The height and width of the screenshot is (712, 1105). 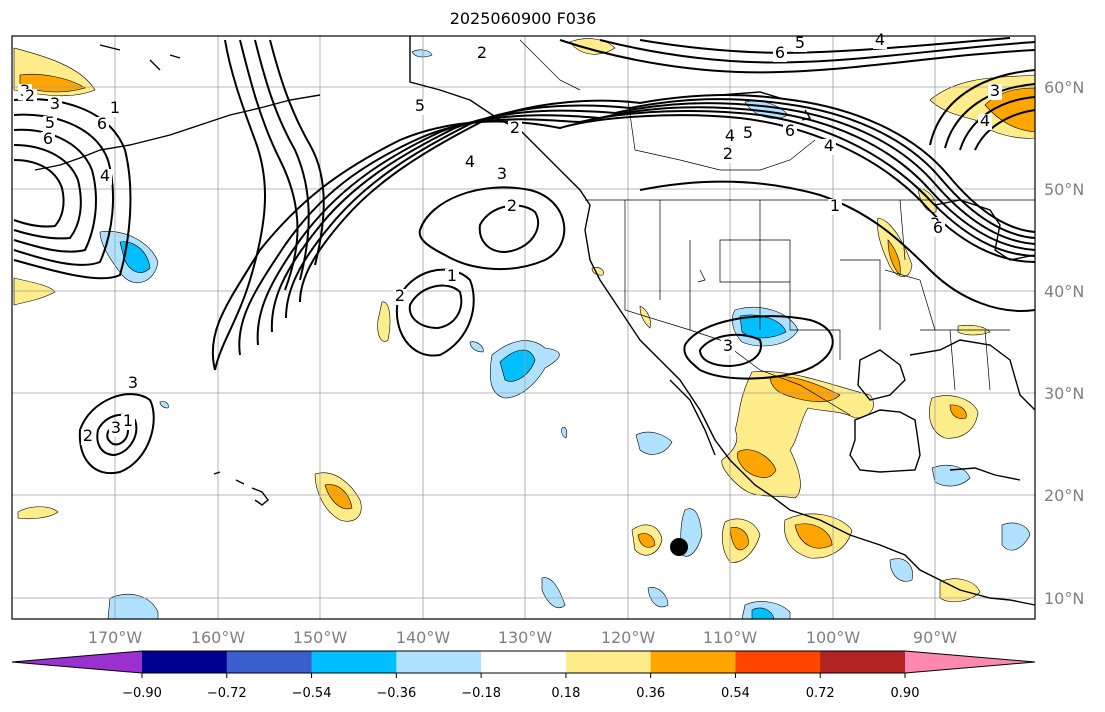 What do you see at coordinates (523, 18) in the screenshot?
I see `map-title: 2025060900 F036` at bounding box center [523, 18].